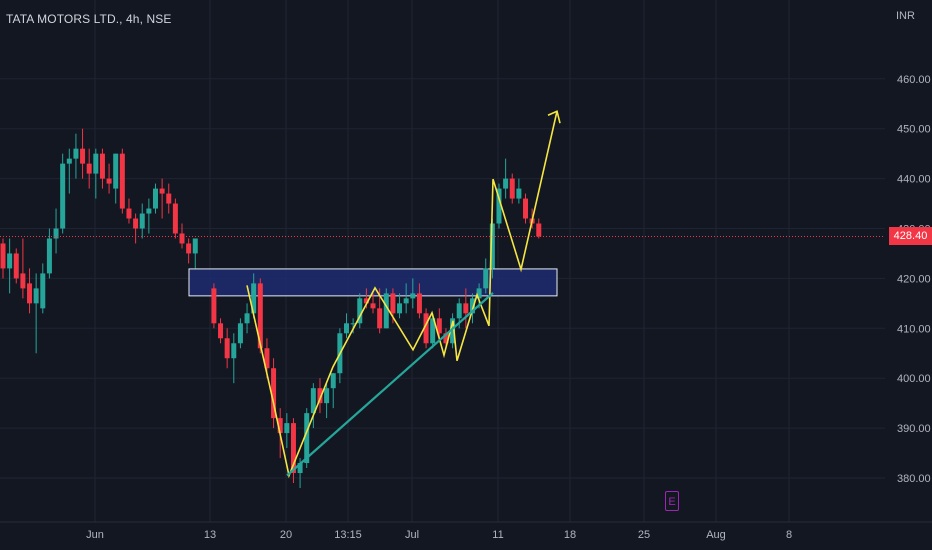  Describe the element at coordinates (914, 379) in the screenshot. I see `price-tick-label: 400.00` at that location.